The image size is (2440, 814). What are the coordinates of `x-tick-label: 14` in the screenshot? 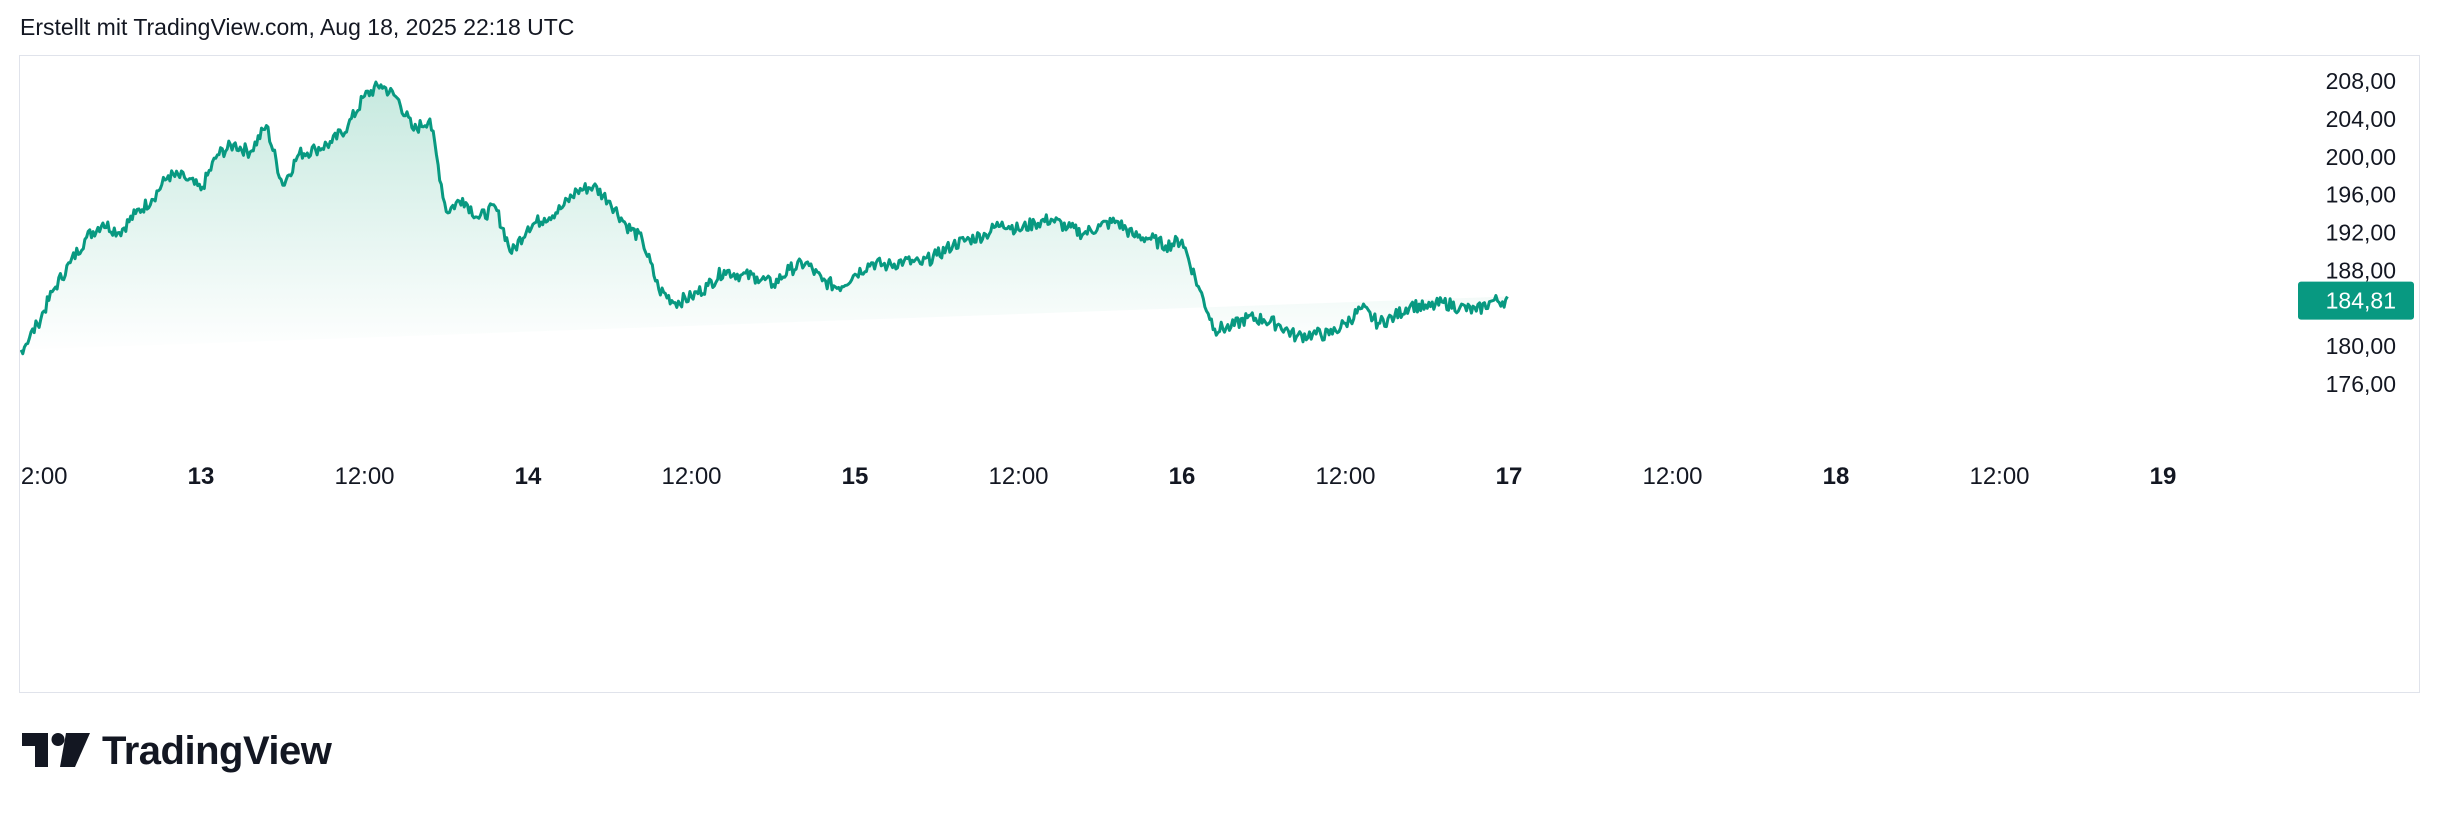 It's located at (528, 476).